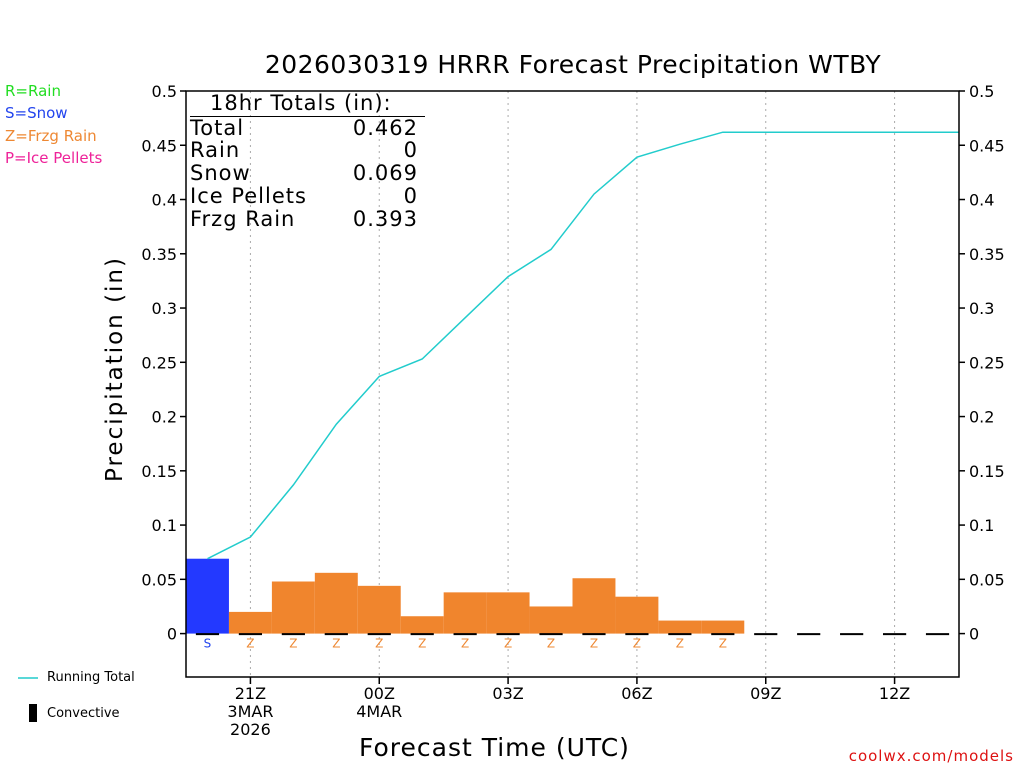 This screenshot has height=768, width=1024. What do you see at coordinates (217, 127) in the screenshot?
I see `totals-label: Total` at bounding box center [217, 127].